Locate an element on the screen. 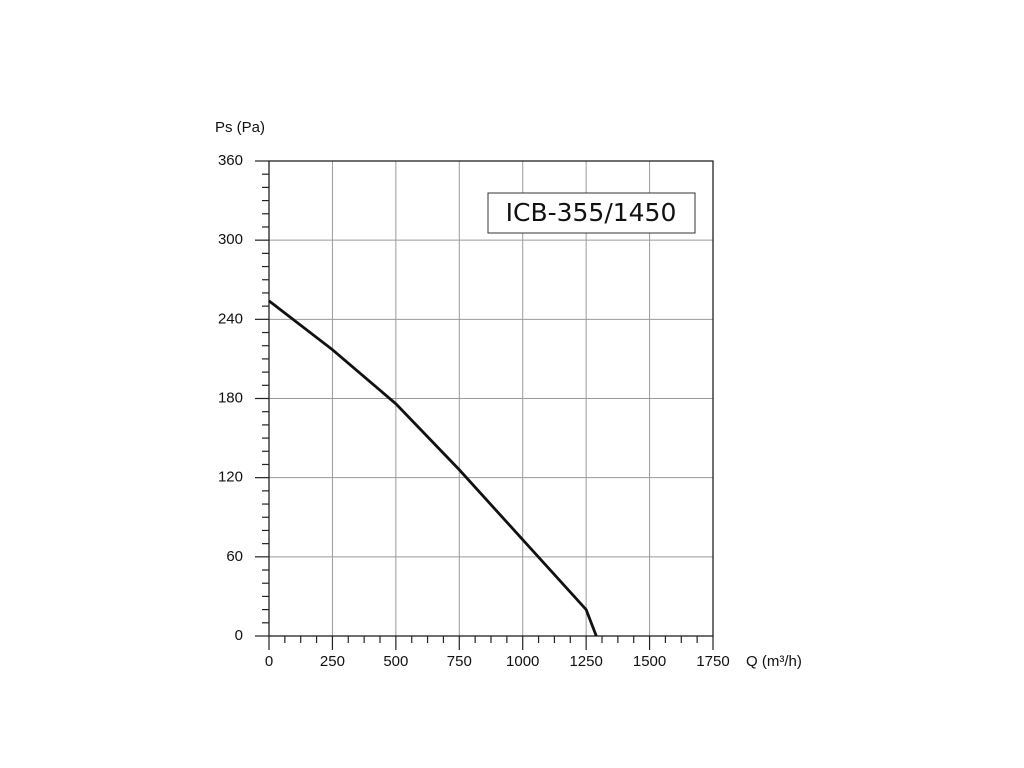 The image size is (1024, 768). y-tick-label: 60 is located at coordinates (234, 556).